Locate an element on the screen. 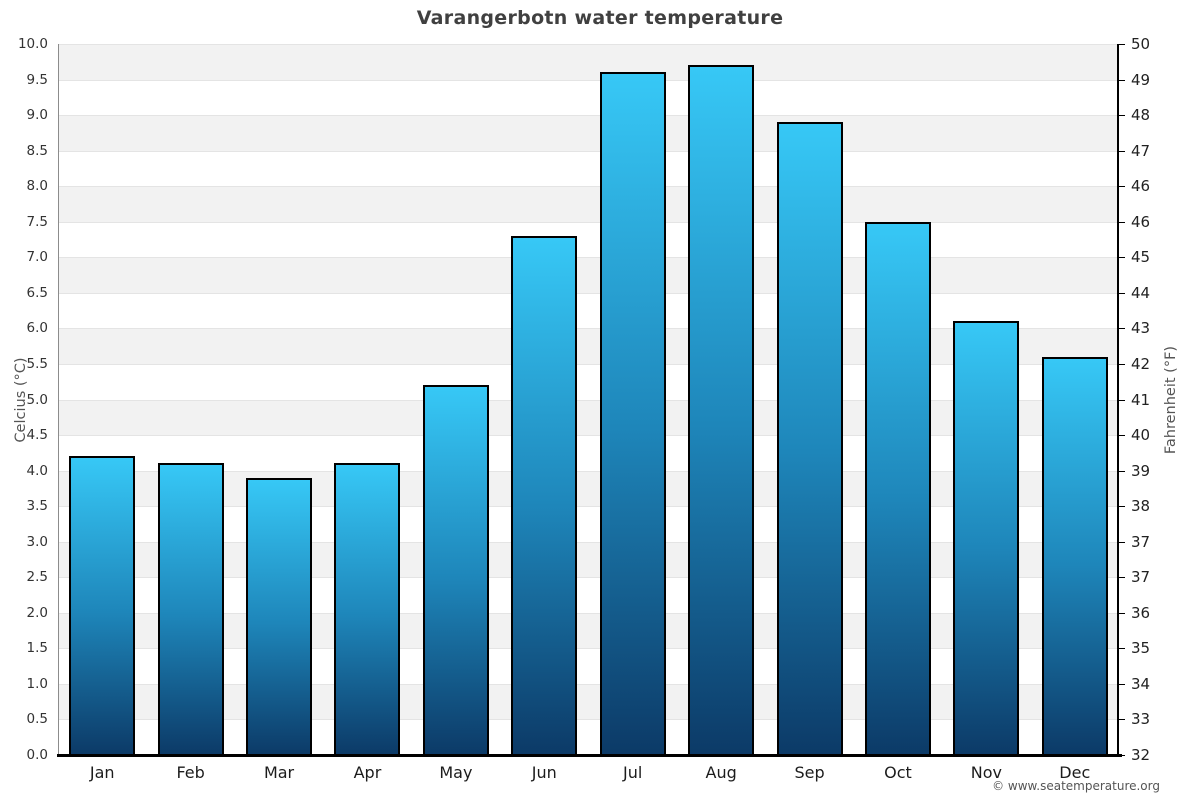 Image resolution: width=1200 pixels, height=800 pixels. y-right-axis-line is located at coordinates (1118, 399).